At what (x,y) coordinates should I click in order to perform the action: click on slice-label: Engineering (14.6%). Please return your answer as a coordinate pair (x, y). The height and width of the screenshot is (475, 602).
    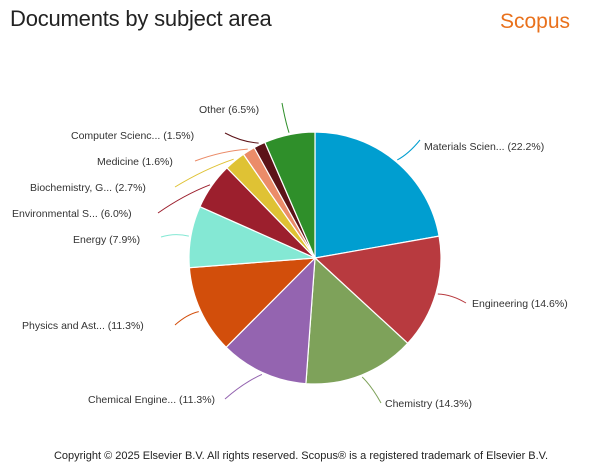
    Looking at the image, I should click on (520, 304).